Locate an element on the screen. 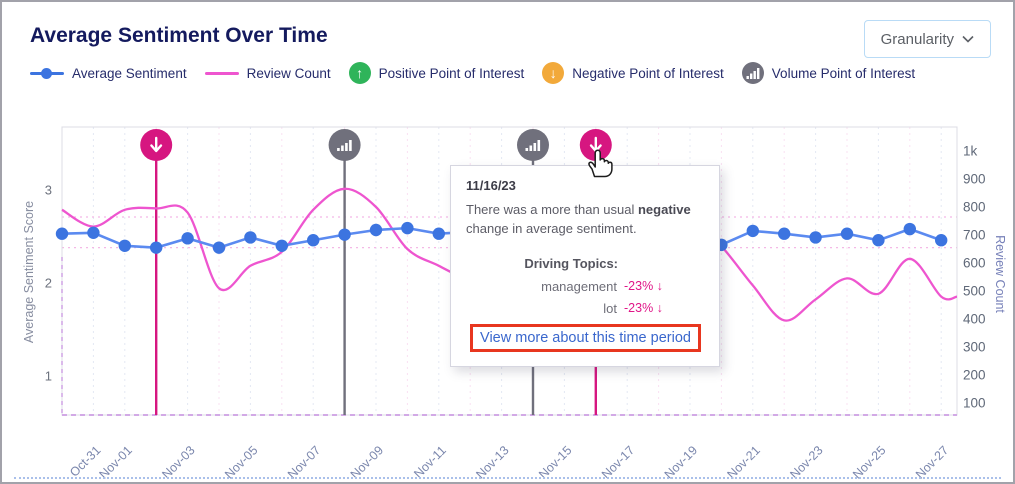 Image resolution: width=1015 pixels, height=484 pixels. topic-row: management -23% ↓ is located at coordinates (605, 286).